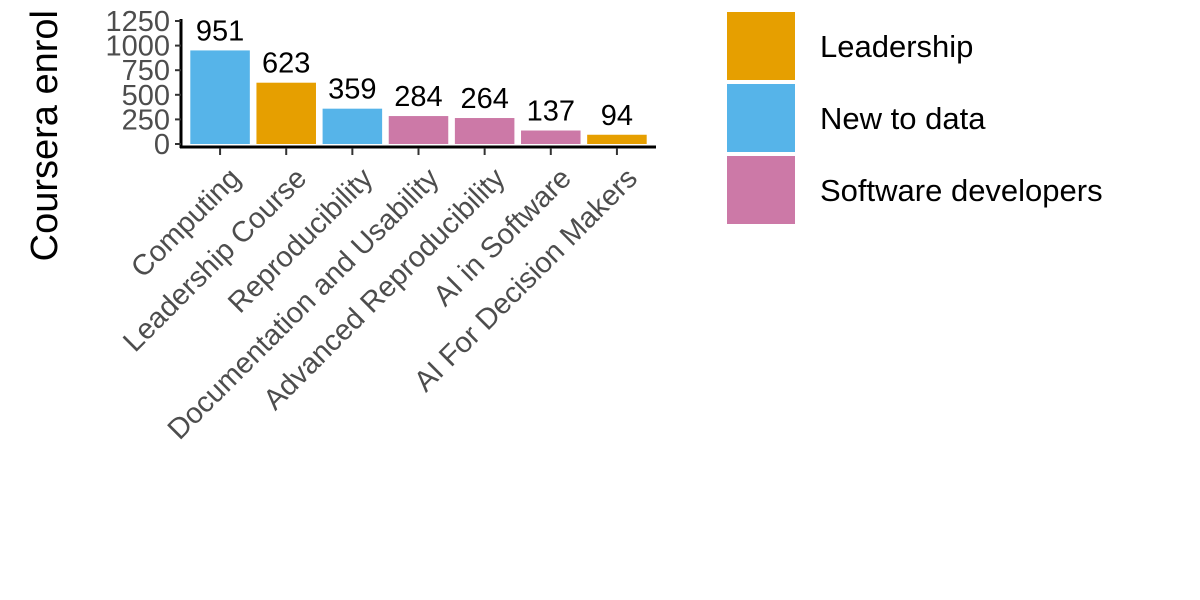 The image size is (1200, 600). What do you see at coordinates (137, 47) in the screenshot?
I see `y-tick-label-4: 1000` at bounding box center [137, 47].